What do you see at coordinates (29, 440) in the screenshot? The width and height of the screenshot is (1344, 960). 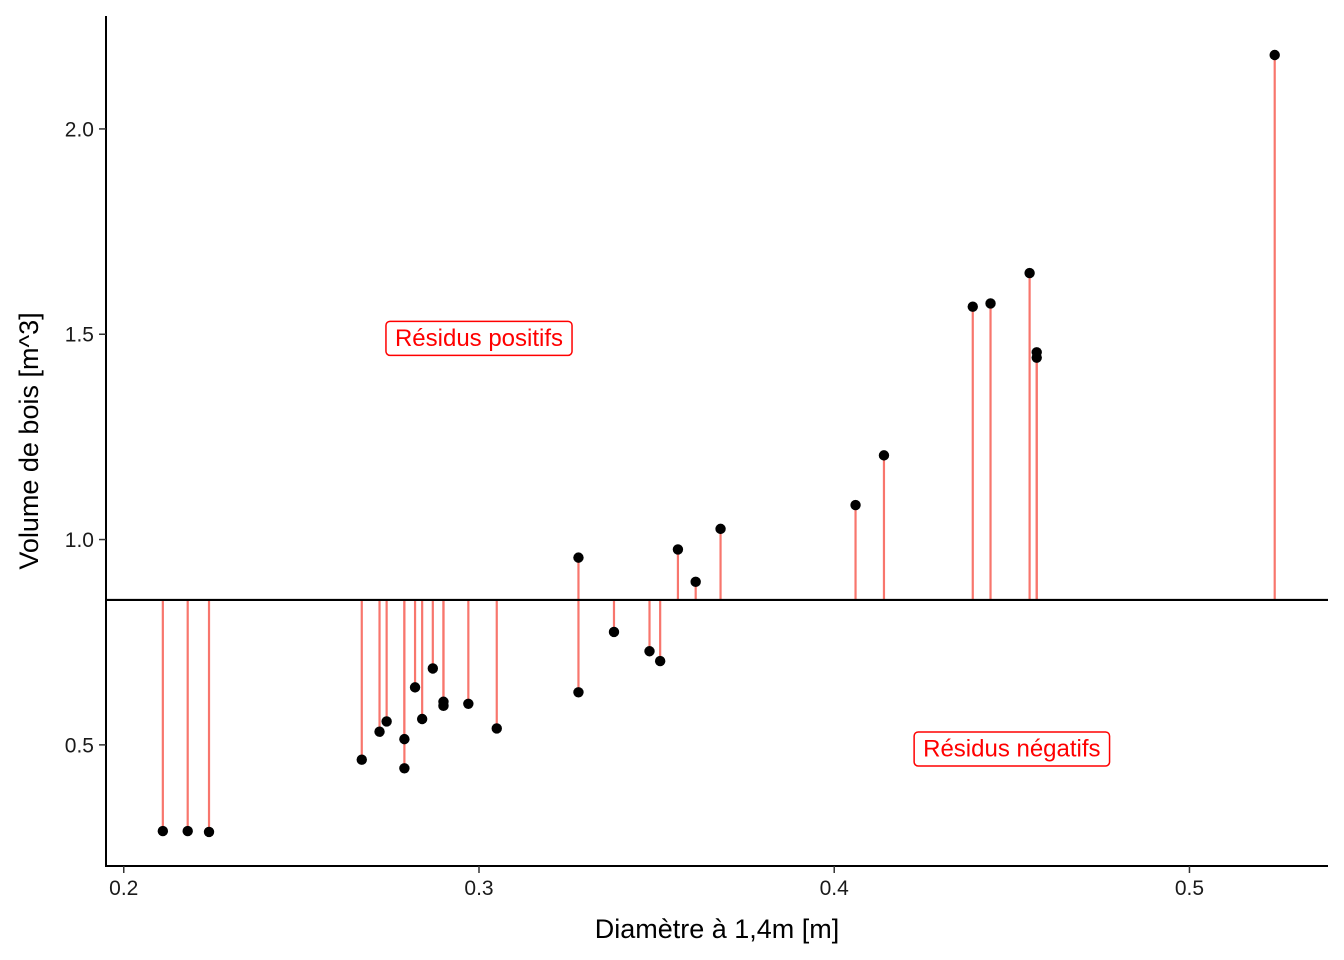 I see `y-axis-title: Volume de bois [m^3]` at bounding box center [29, 440].